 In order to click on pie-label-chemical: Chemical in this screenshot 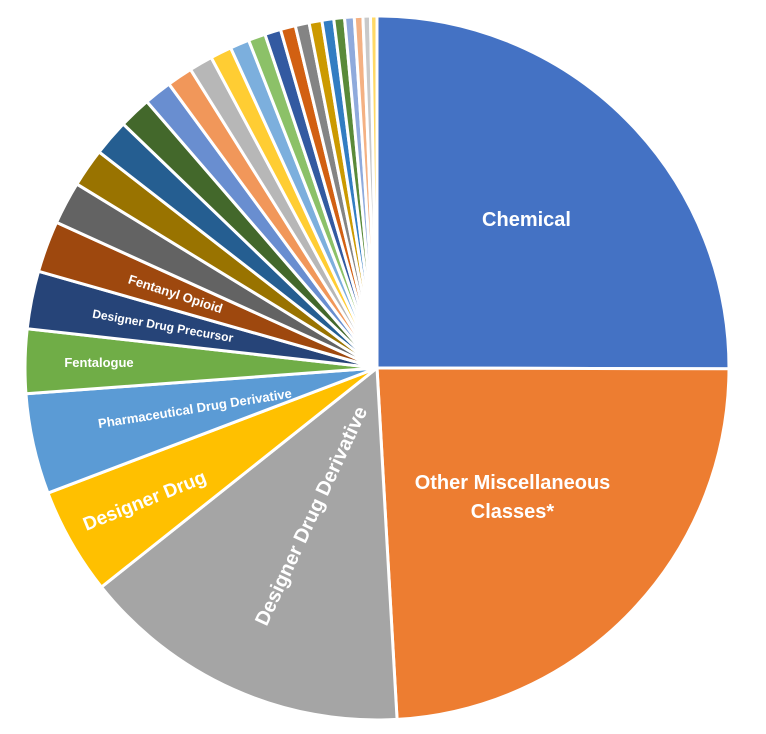, I will do `click(526, 220)`.